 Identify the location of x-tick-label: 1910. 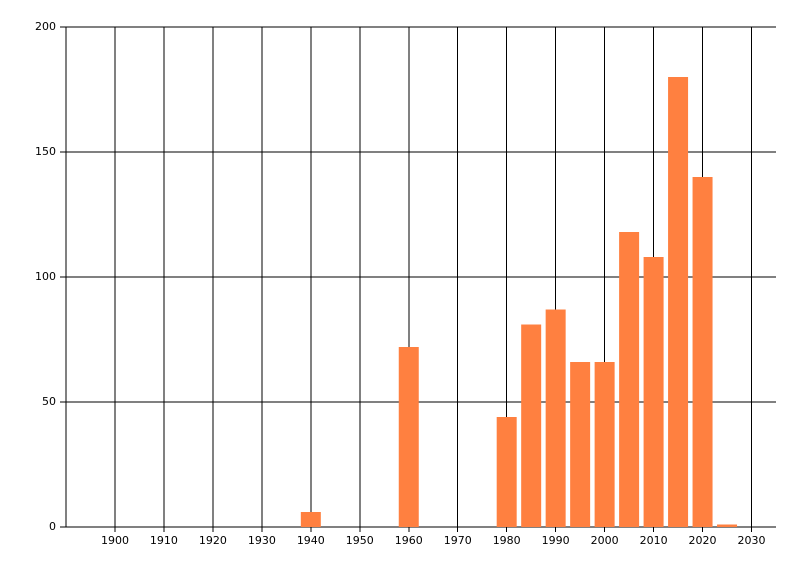
(164, 540).